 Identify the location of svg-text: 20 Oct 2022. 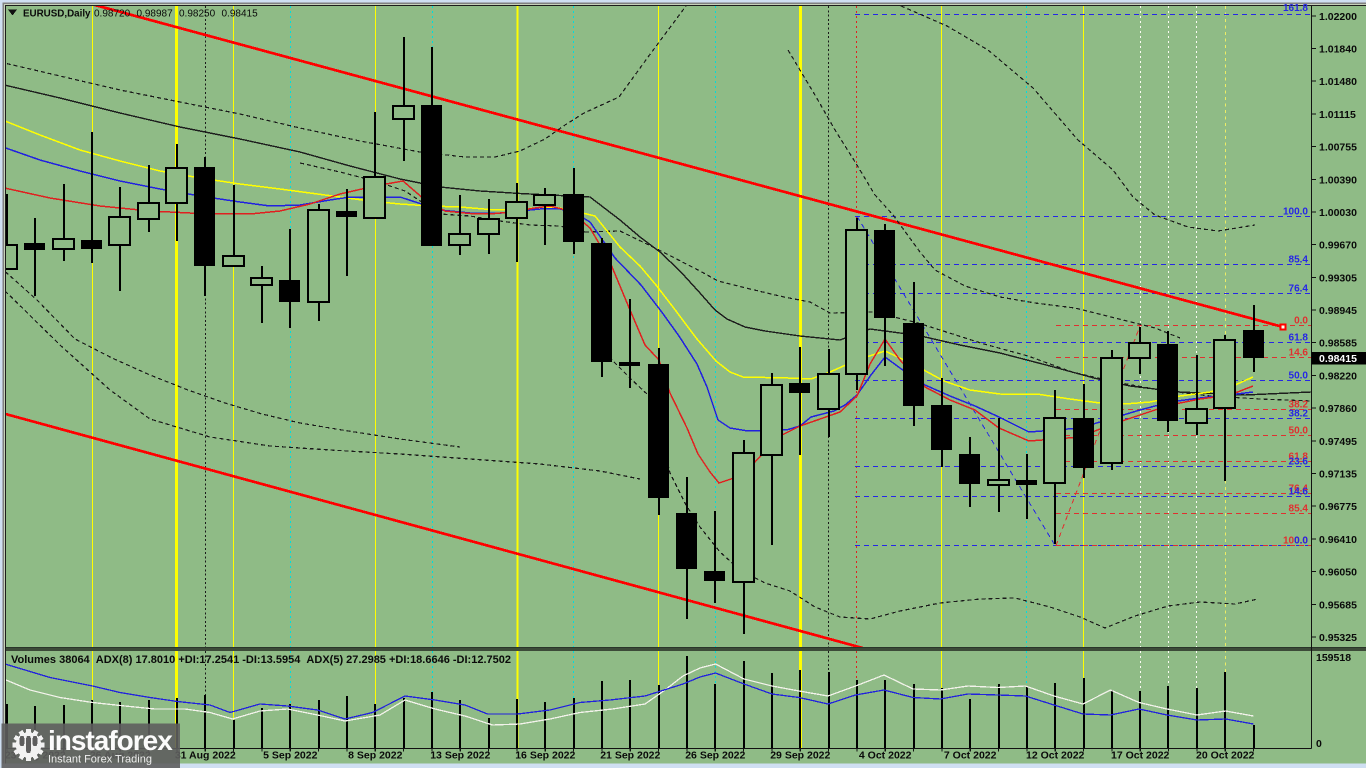
(1225, 756).